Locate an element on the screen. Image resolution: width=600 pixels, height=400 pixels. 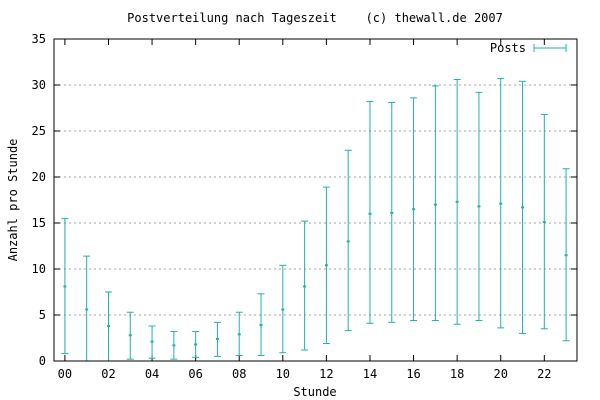
y-tick-label-30: 30 is located at coordinates (39, 85).